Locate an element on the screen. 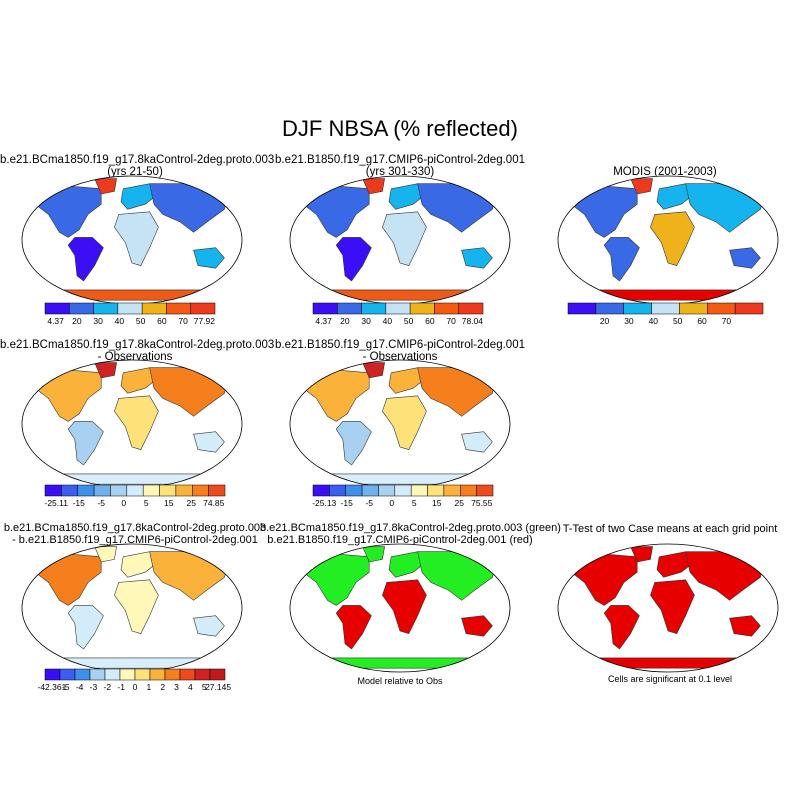  panel-3-title-line1: MODIS (2001-2003) is located at coordinates (665, 172).